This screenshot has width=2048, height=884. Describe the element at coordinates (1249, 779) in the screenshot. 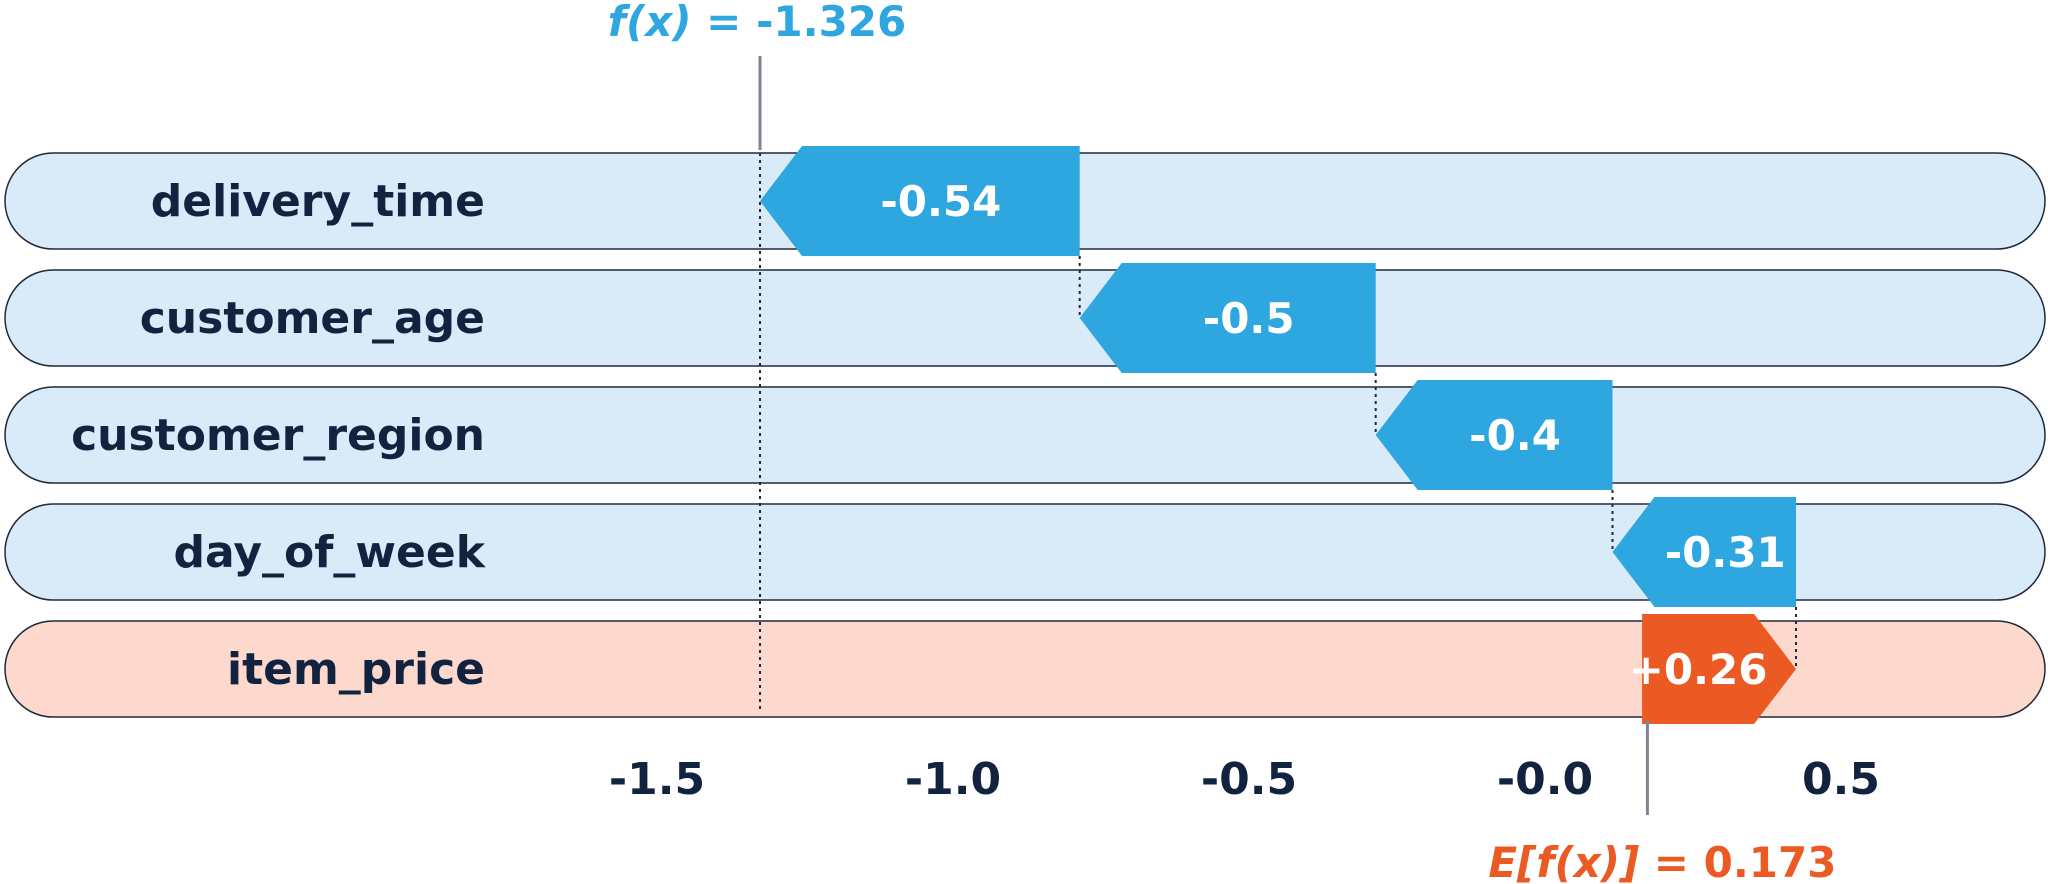

I see `x-tick-label: -0.5` at that location.